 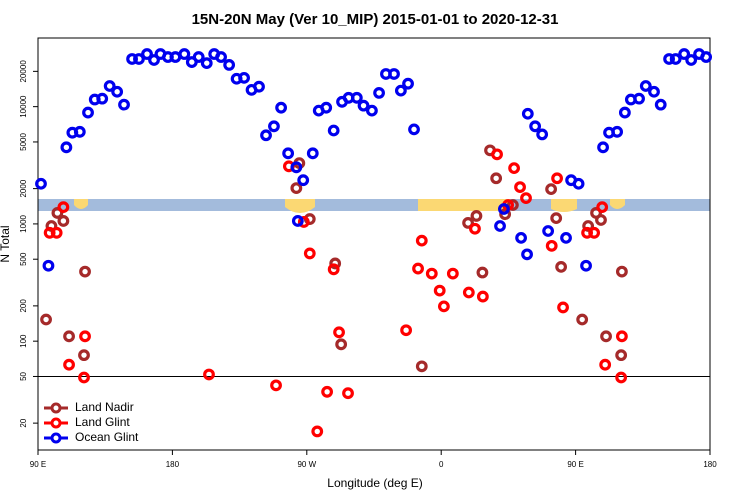 What do you see at coordinates (23, 142) in the screenshot?
I see `y-tick-label: 5000` at bounding box center [23, 142].